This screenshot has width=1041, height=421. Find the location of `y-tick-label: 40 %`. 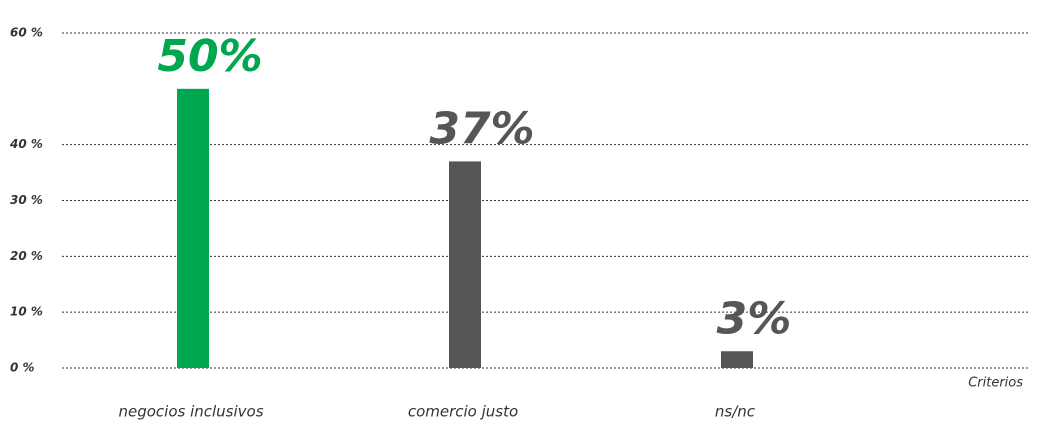

y-tick-label: 40 % is located at coordinates (26, 144).